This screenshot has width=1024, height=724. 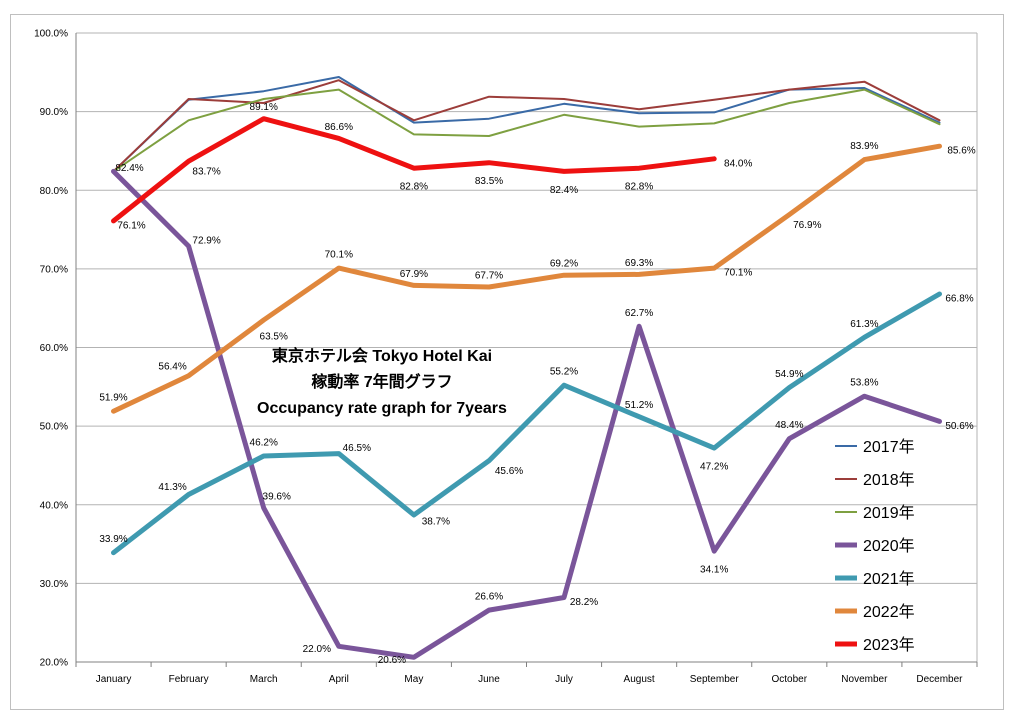 I want to click on data-label: 61.3%, so click(x=864, y=324).